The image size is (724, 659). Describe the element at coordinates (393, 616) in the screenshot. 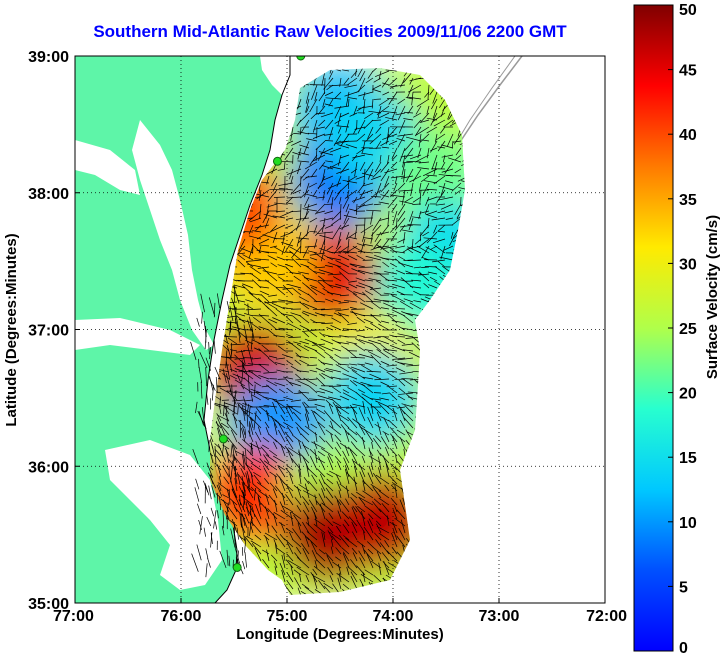

I see `x-tick-label: 74:00` at that location.